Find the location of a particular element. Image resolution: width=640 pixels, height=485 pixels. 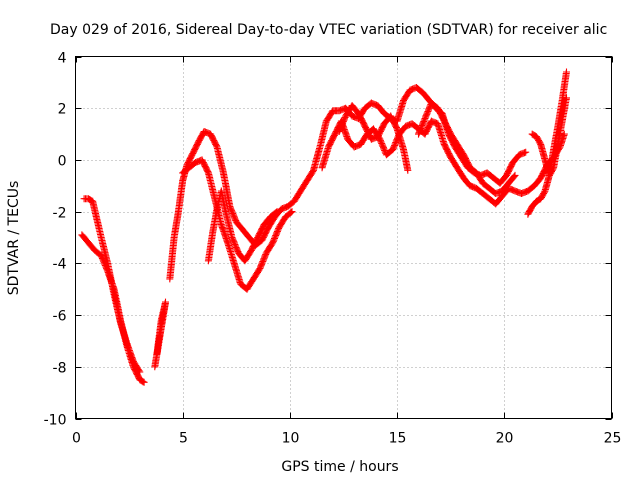

x-tick-label: 20 is located at coordinates (505, 439).